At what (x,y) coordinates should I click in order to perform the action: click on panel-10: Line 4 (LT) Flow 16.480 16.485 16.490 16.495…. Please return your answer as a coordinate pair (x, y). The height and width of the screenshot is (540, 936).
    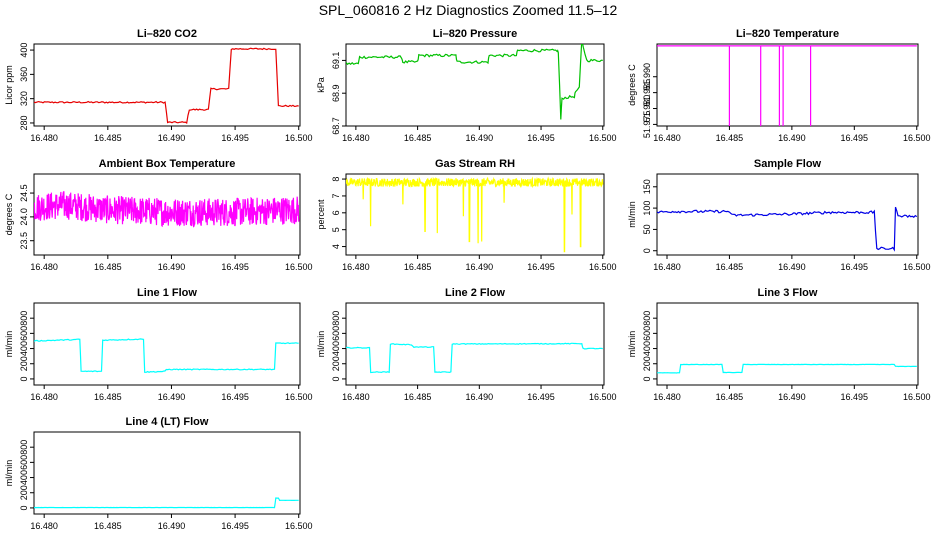
    Looking at the image, I should click on (158, 473).